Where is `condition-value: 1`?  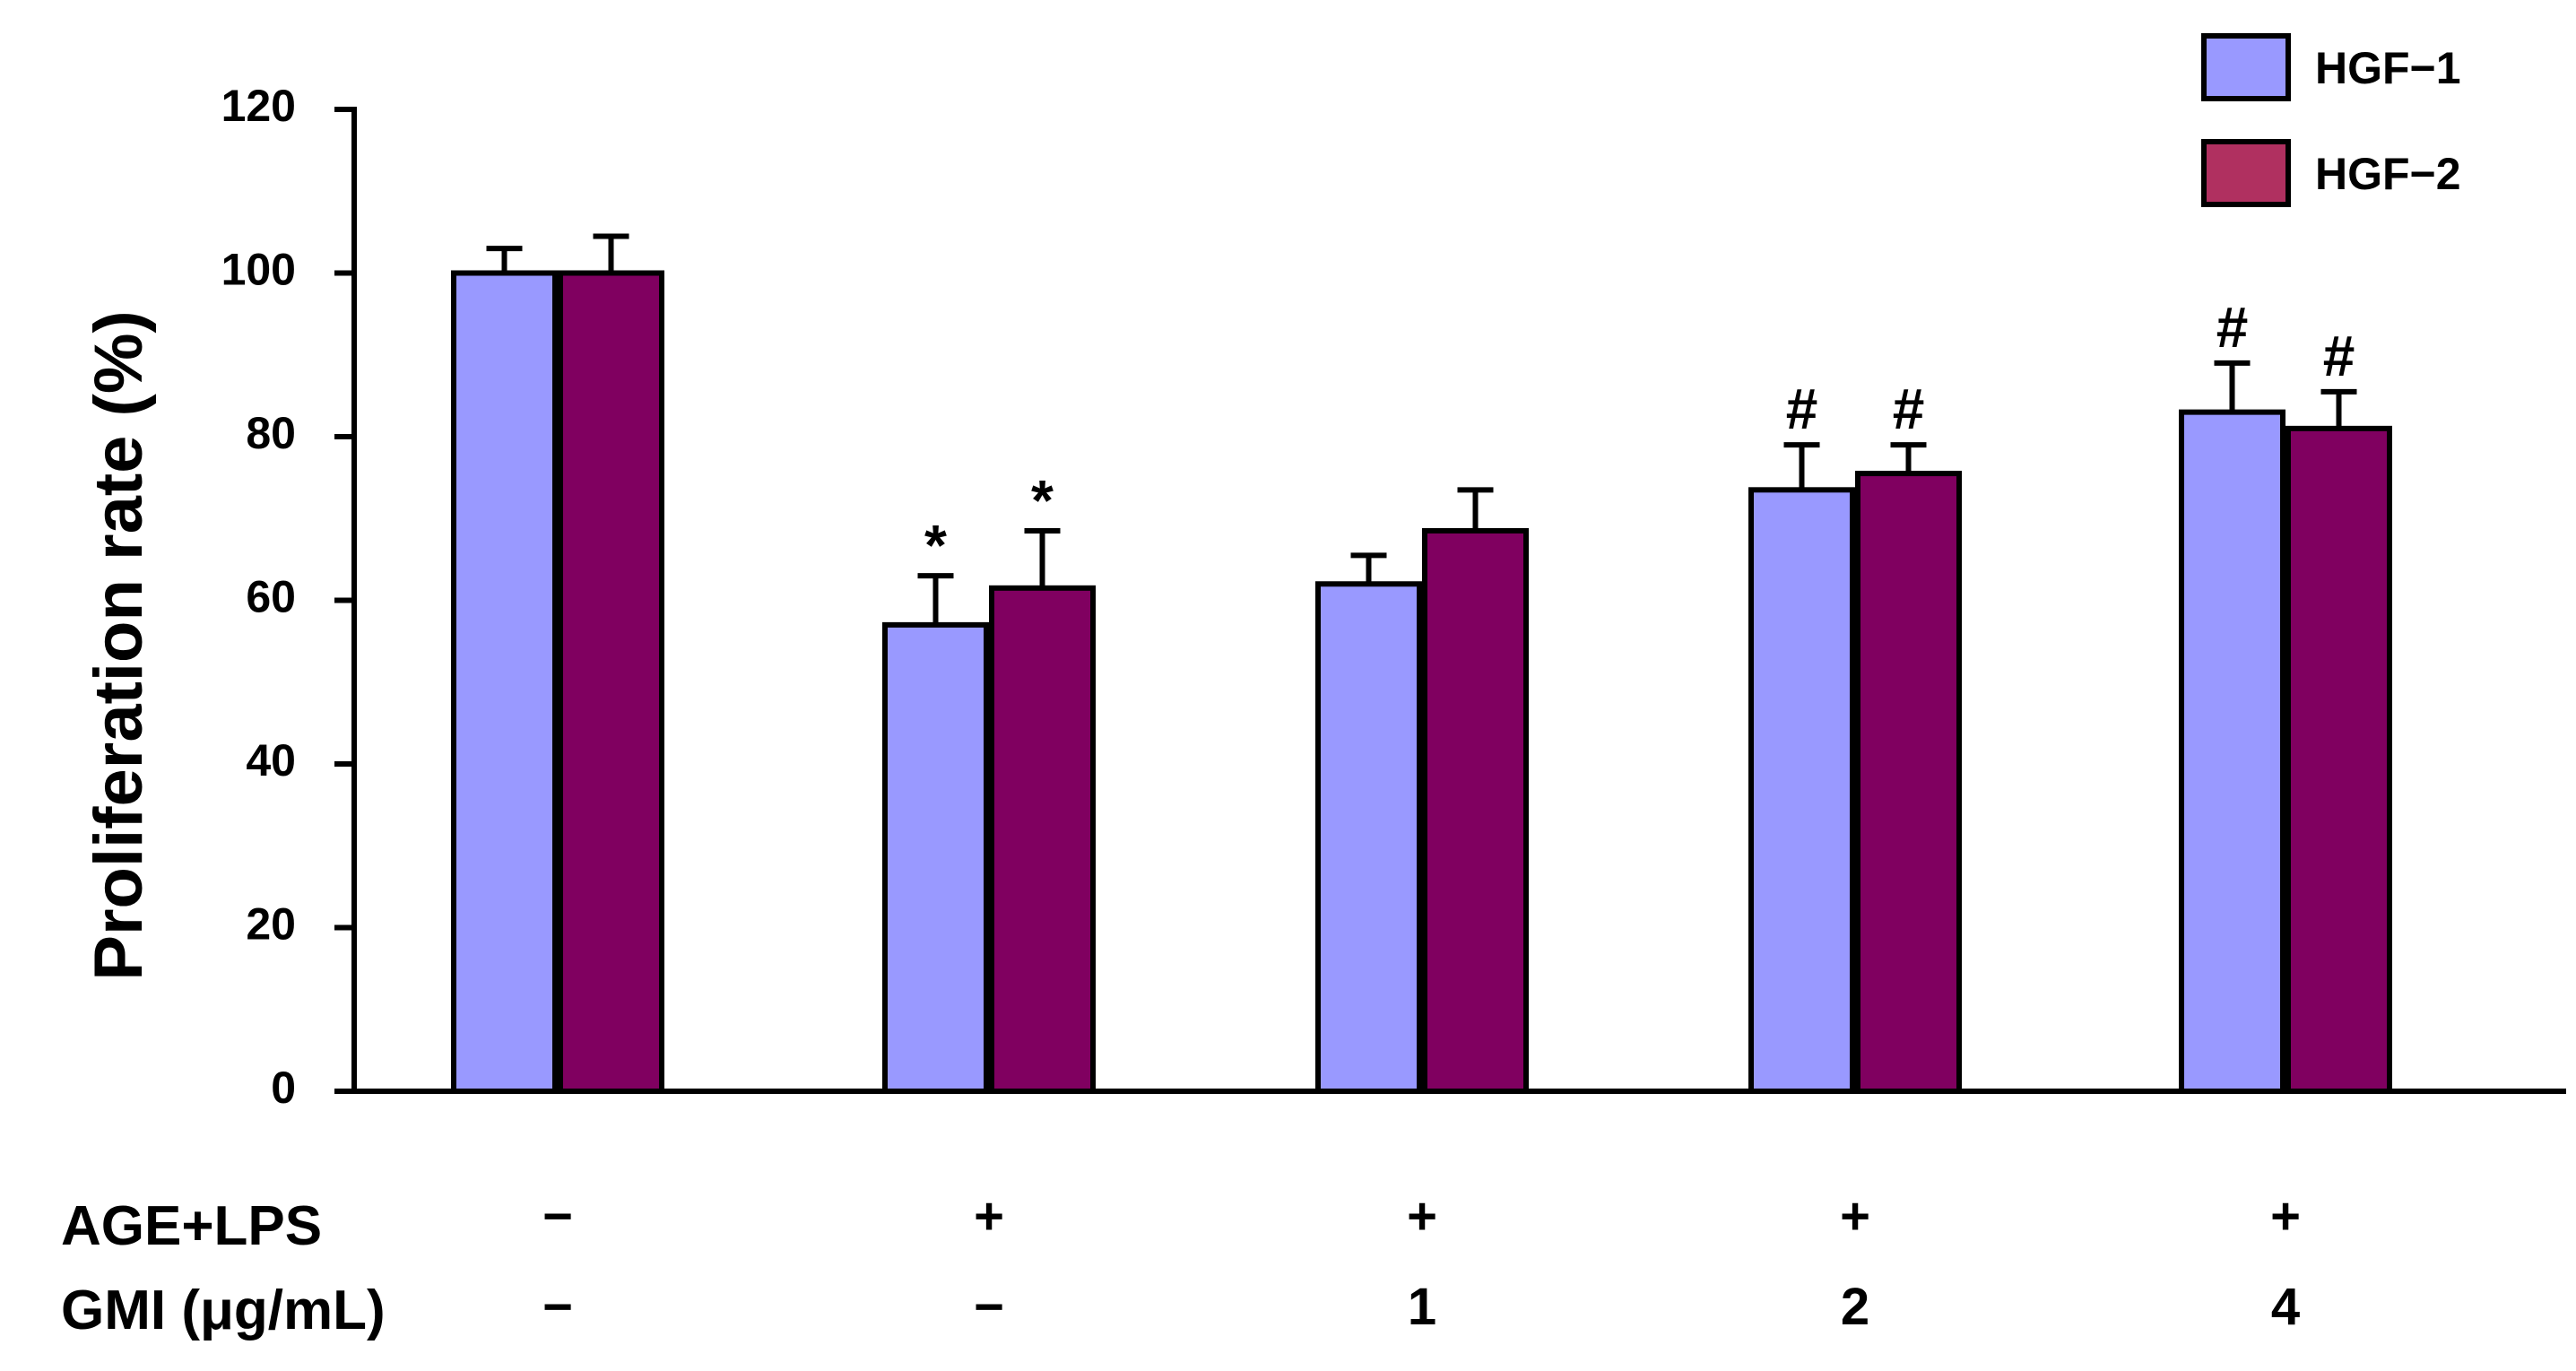
condition-value: 1 is located at coordinates (1422, 1307).